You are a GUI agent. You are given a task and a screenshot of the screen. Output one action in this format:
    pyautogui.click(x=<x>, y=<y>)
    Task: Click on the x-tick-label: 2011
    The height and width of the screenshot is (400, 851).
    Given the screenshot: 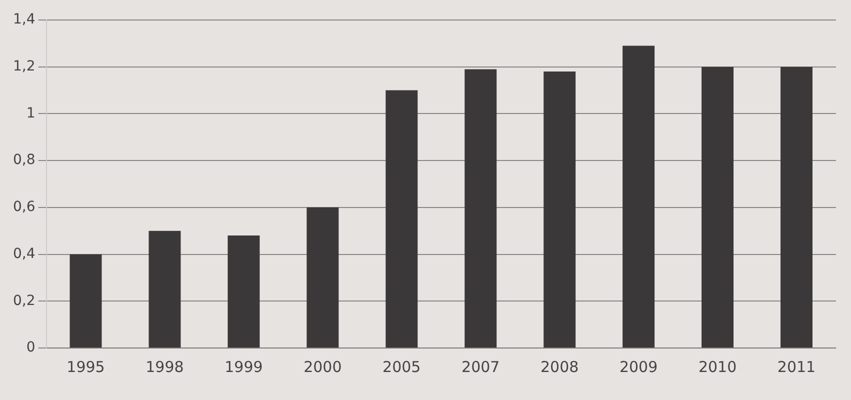 What is the action you would take?
    pyautogui.click(x=796, y=367)
    